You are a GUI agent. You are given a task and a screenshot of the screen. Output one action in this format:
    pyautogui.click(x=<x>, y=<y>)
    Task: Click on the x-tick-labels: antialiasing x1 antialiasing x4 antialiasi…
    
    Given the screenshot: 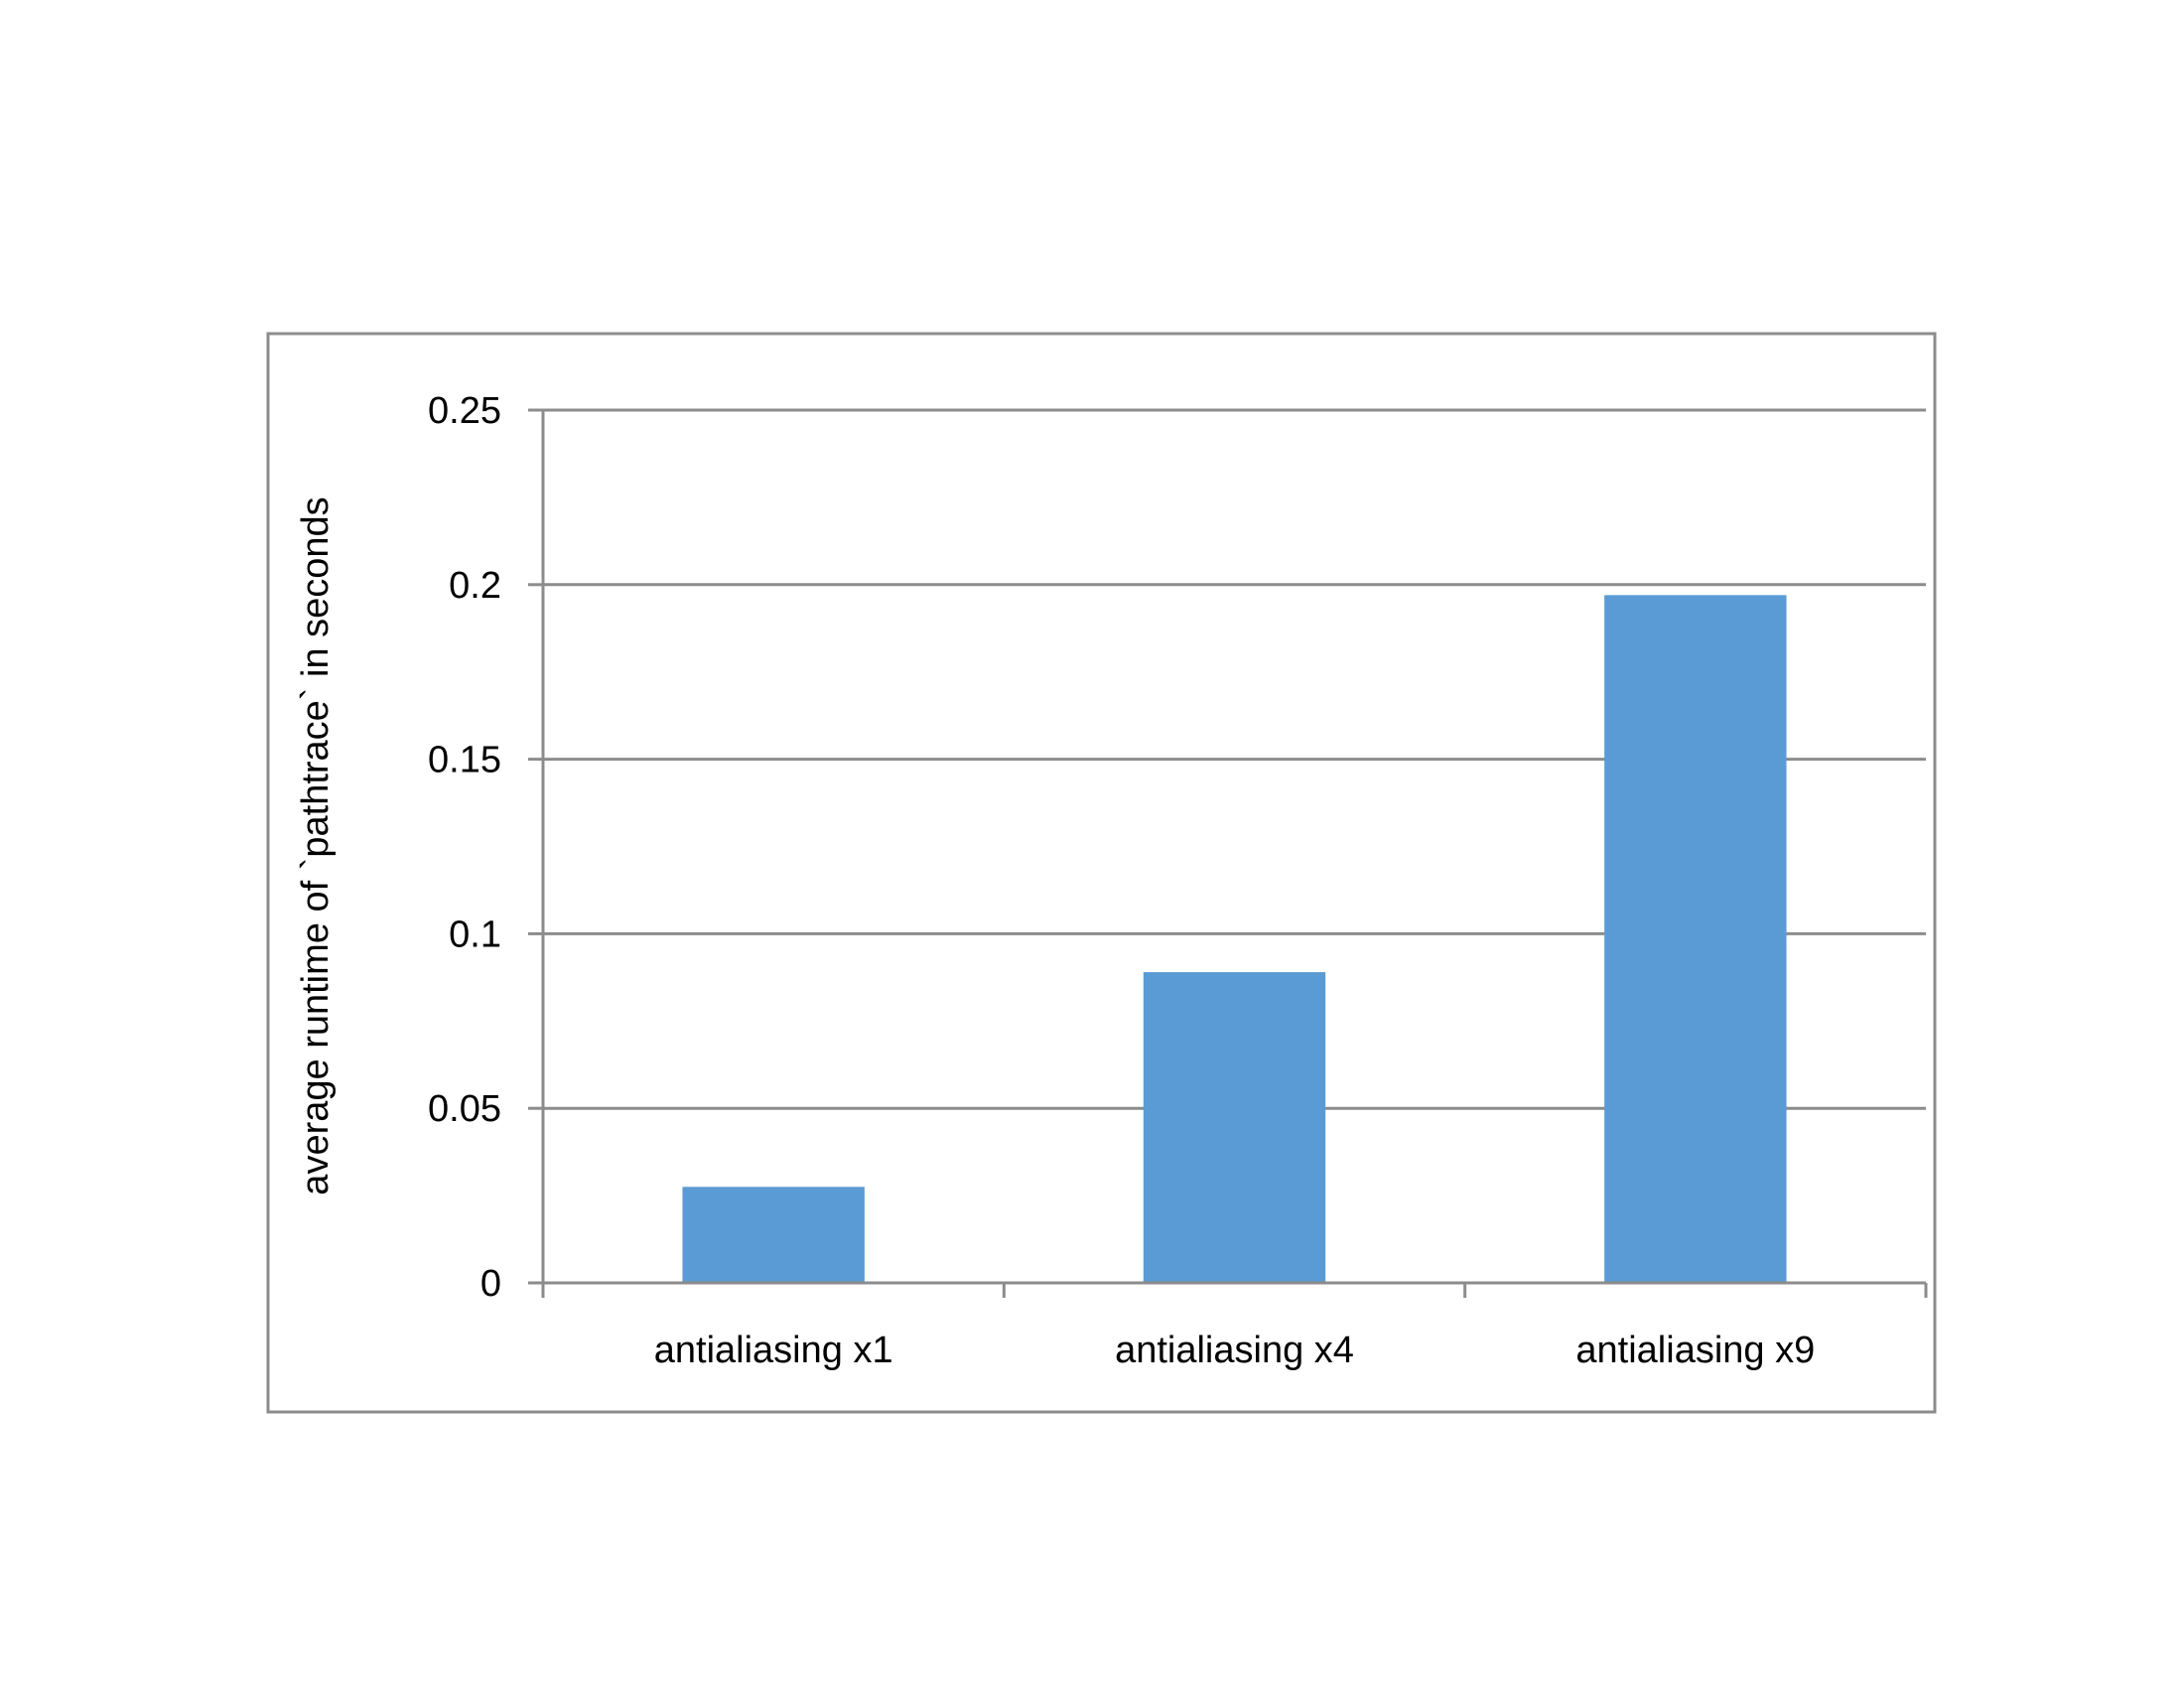 What is the action you would take?
    pyautogui.click(x=1234, y=1350)
    